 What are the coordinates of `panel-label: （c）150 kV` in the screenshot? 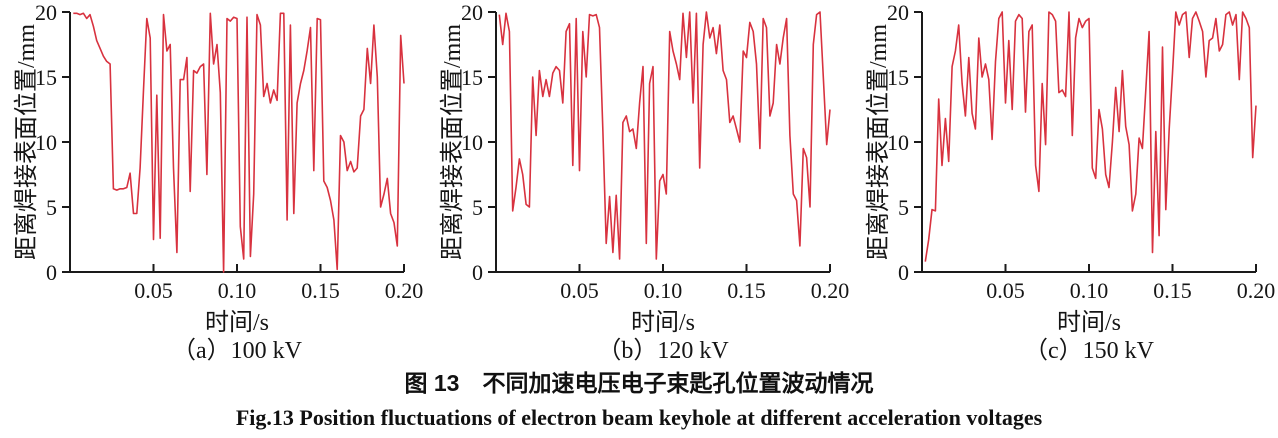 It's located at (1089, 350).